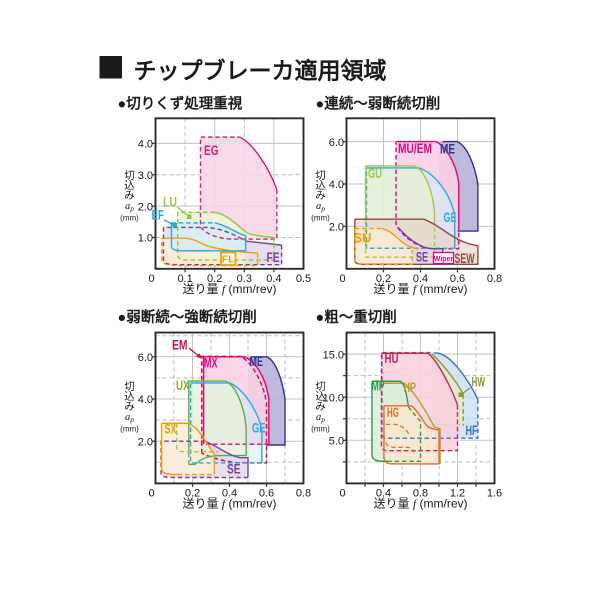  Describe the element at coordinates (457, 493) in the screenshot. I see `svg-text: 1.2` at that location.